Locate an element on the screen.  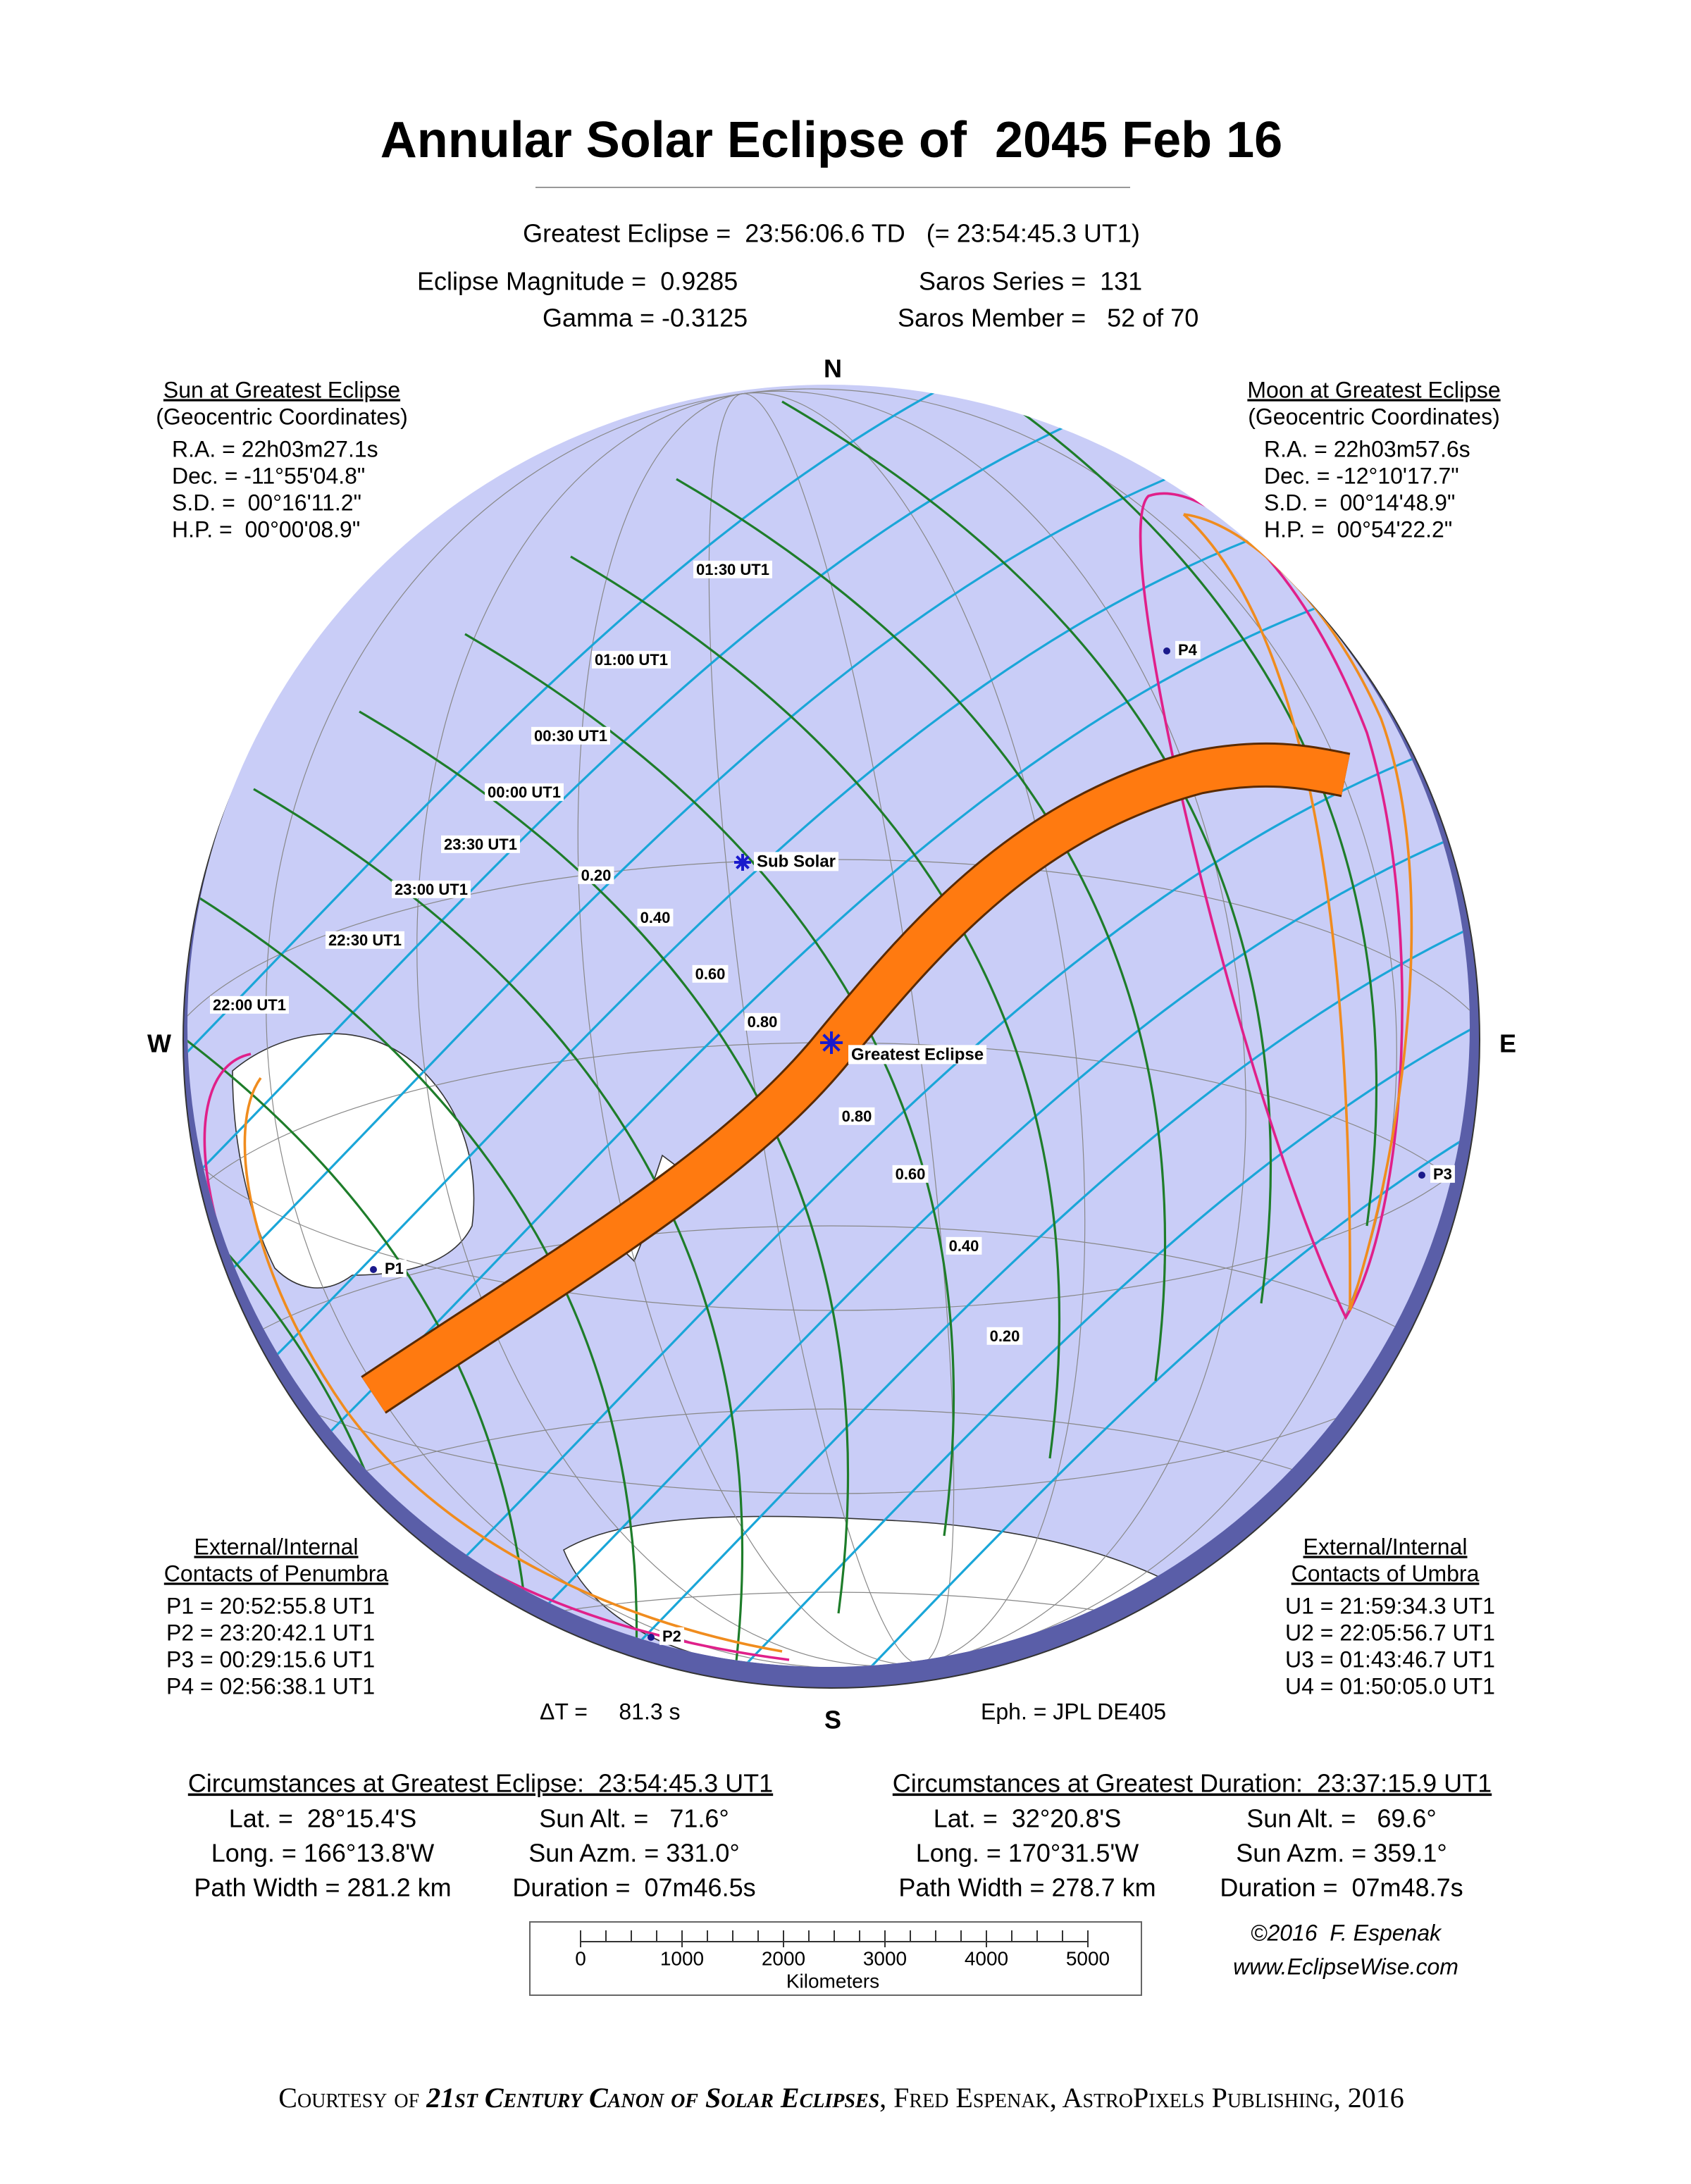
time-label: 00:00 UT1 is located at coordinates (524, 792).